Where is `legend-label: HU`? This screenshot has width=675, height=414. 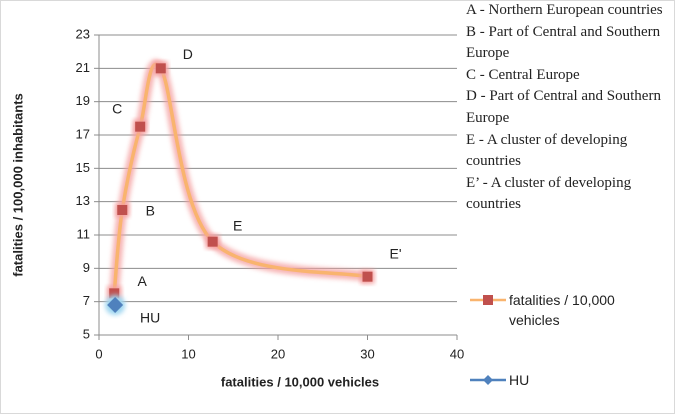
legend-label: HU is located at coordinates (519, 380).